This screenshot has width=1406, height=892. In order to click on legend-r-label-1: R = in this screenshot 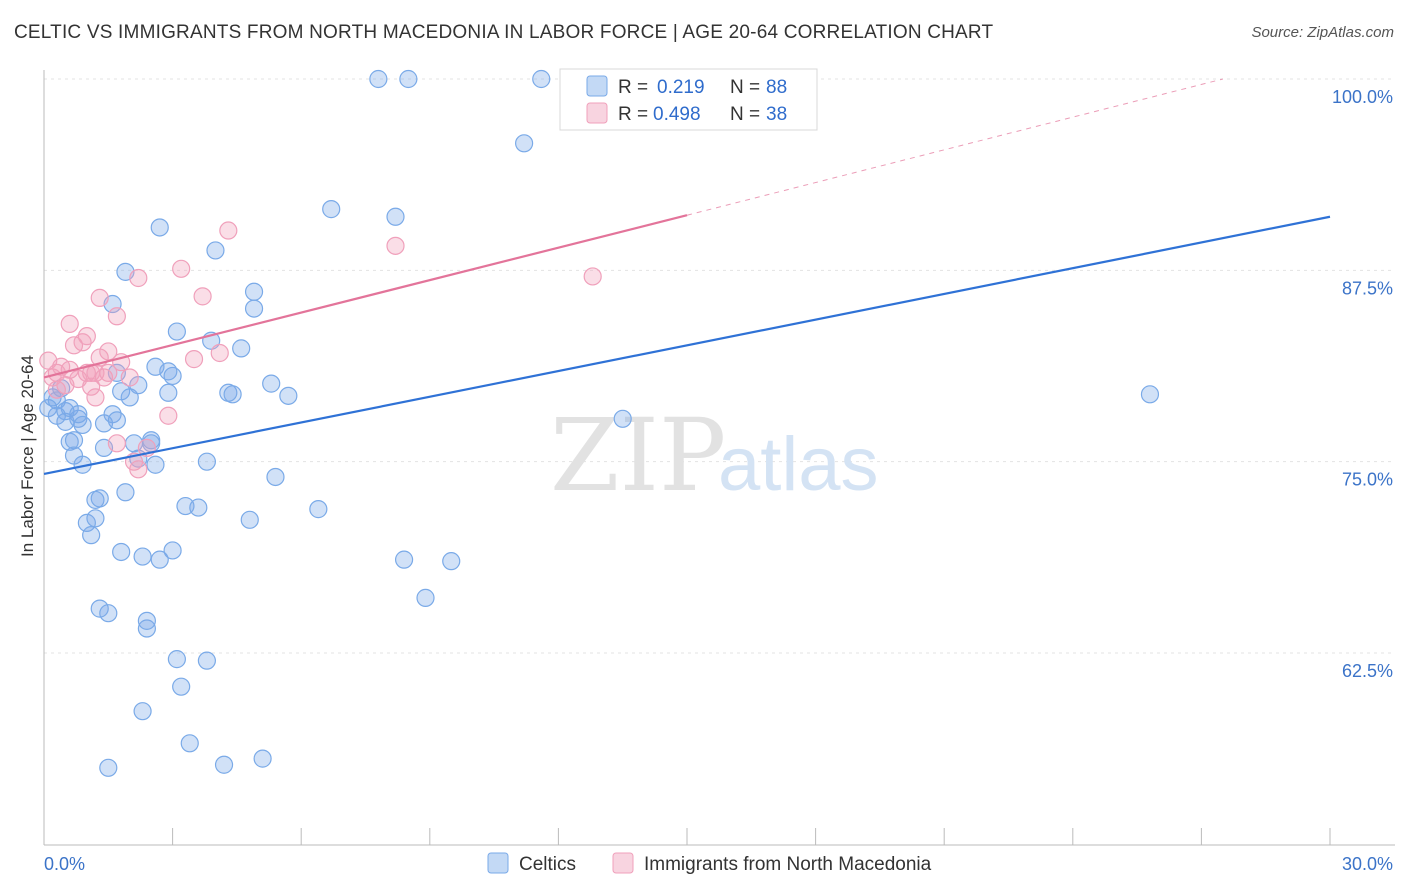, I will do `click(633, 87)`.